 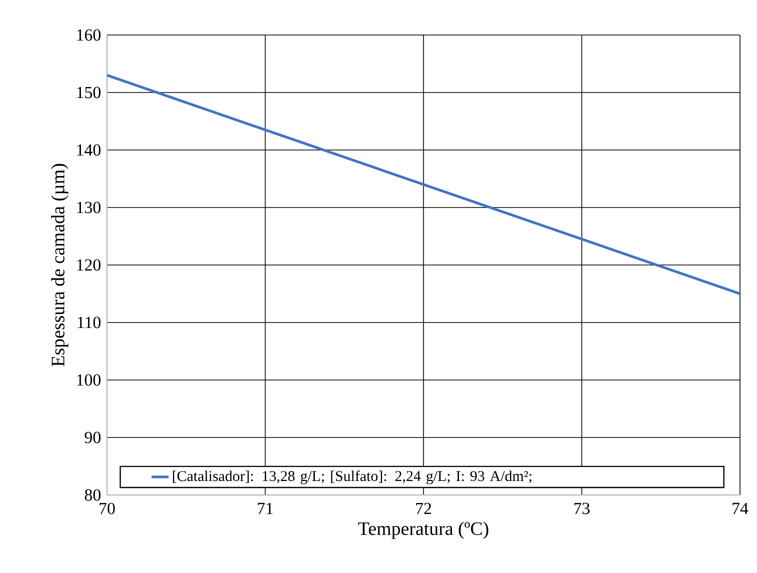 I want to click on x-tick-label: 73, so click(x=582, y=508).